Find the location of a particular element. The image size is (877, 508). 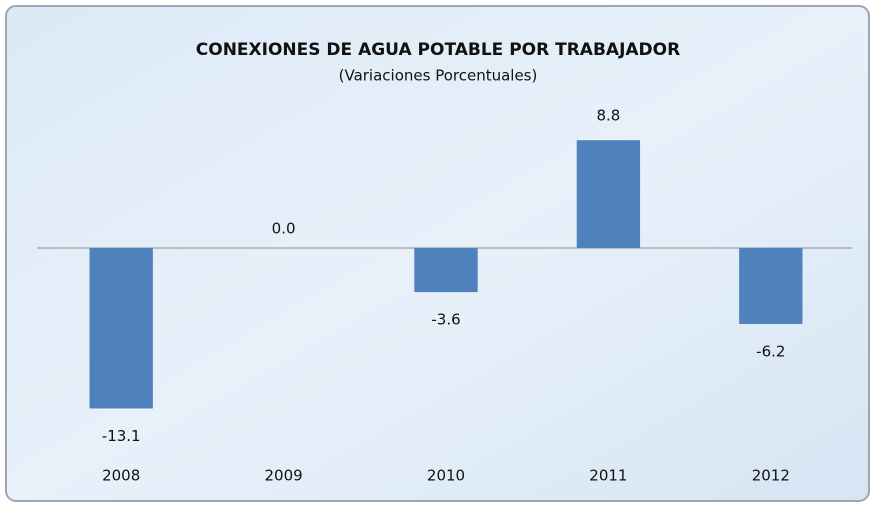

value-label: 8.8 is located at coordinates (608, 116).